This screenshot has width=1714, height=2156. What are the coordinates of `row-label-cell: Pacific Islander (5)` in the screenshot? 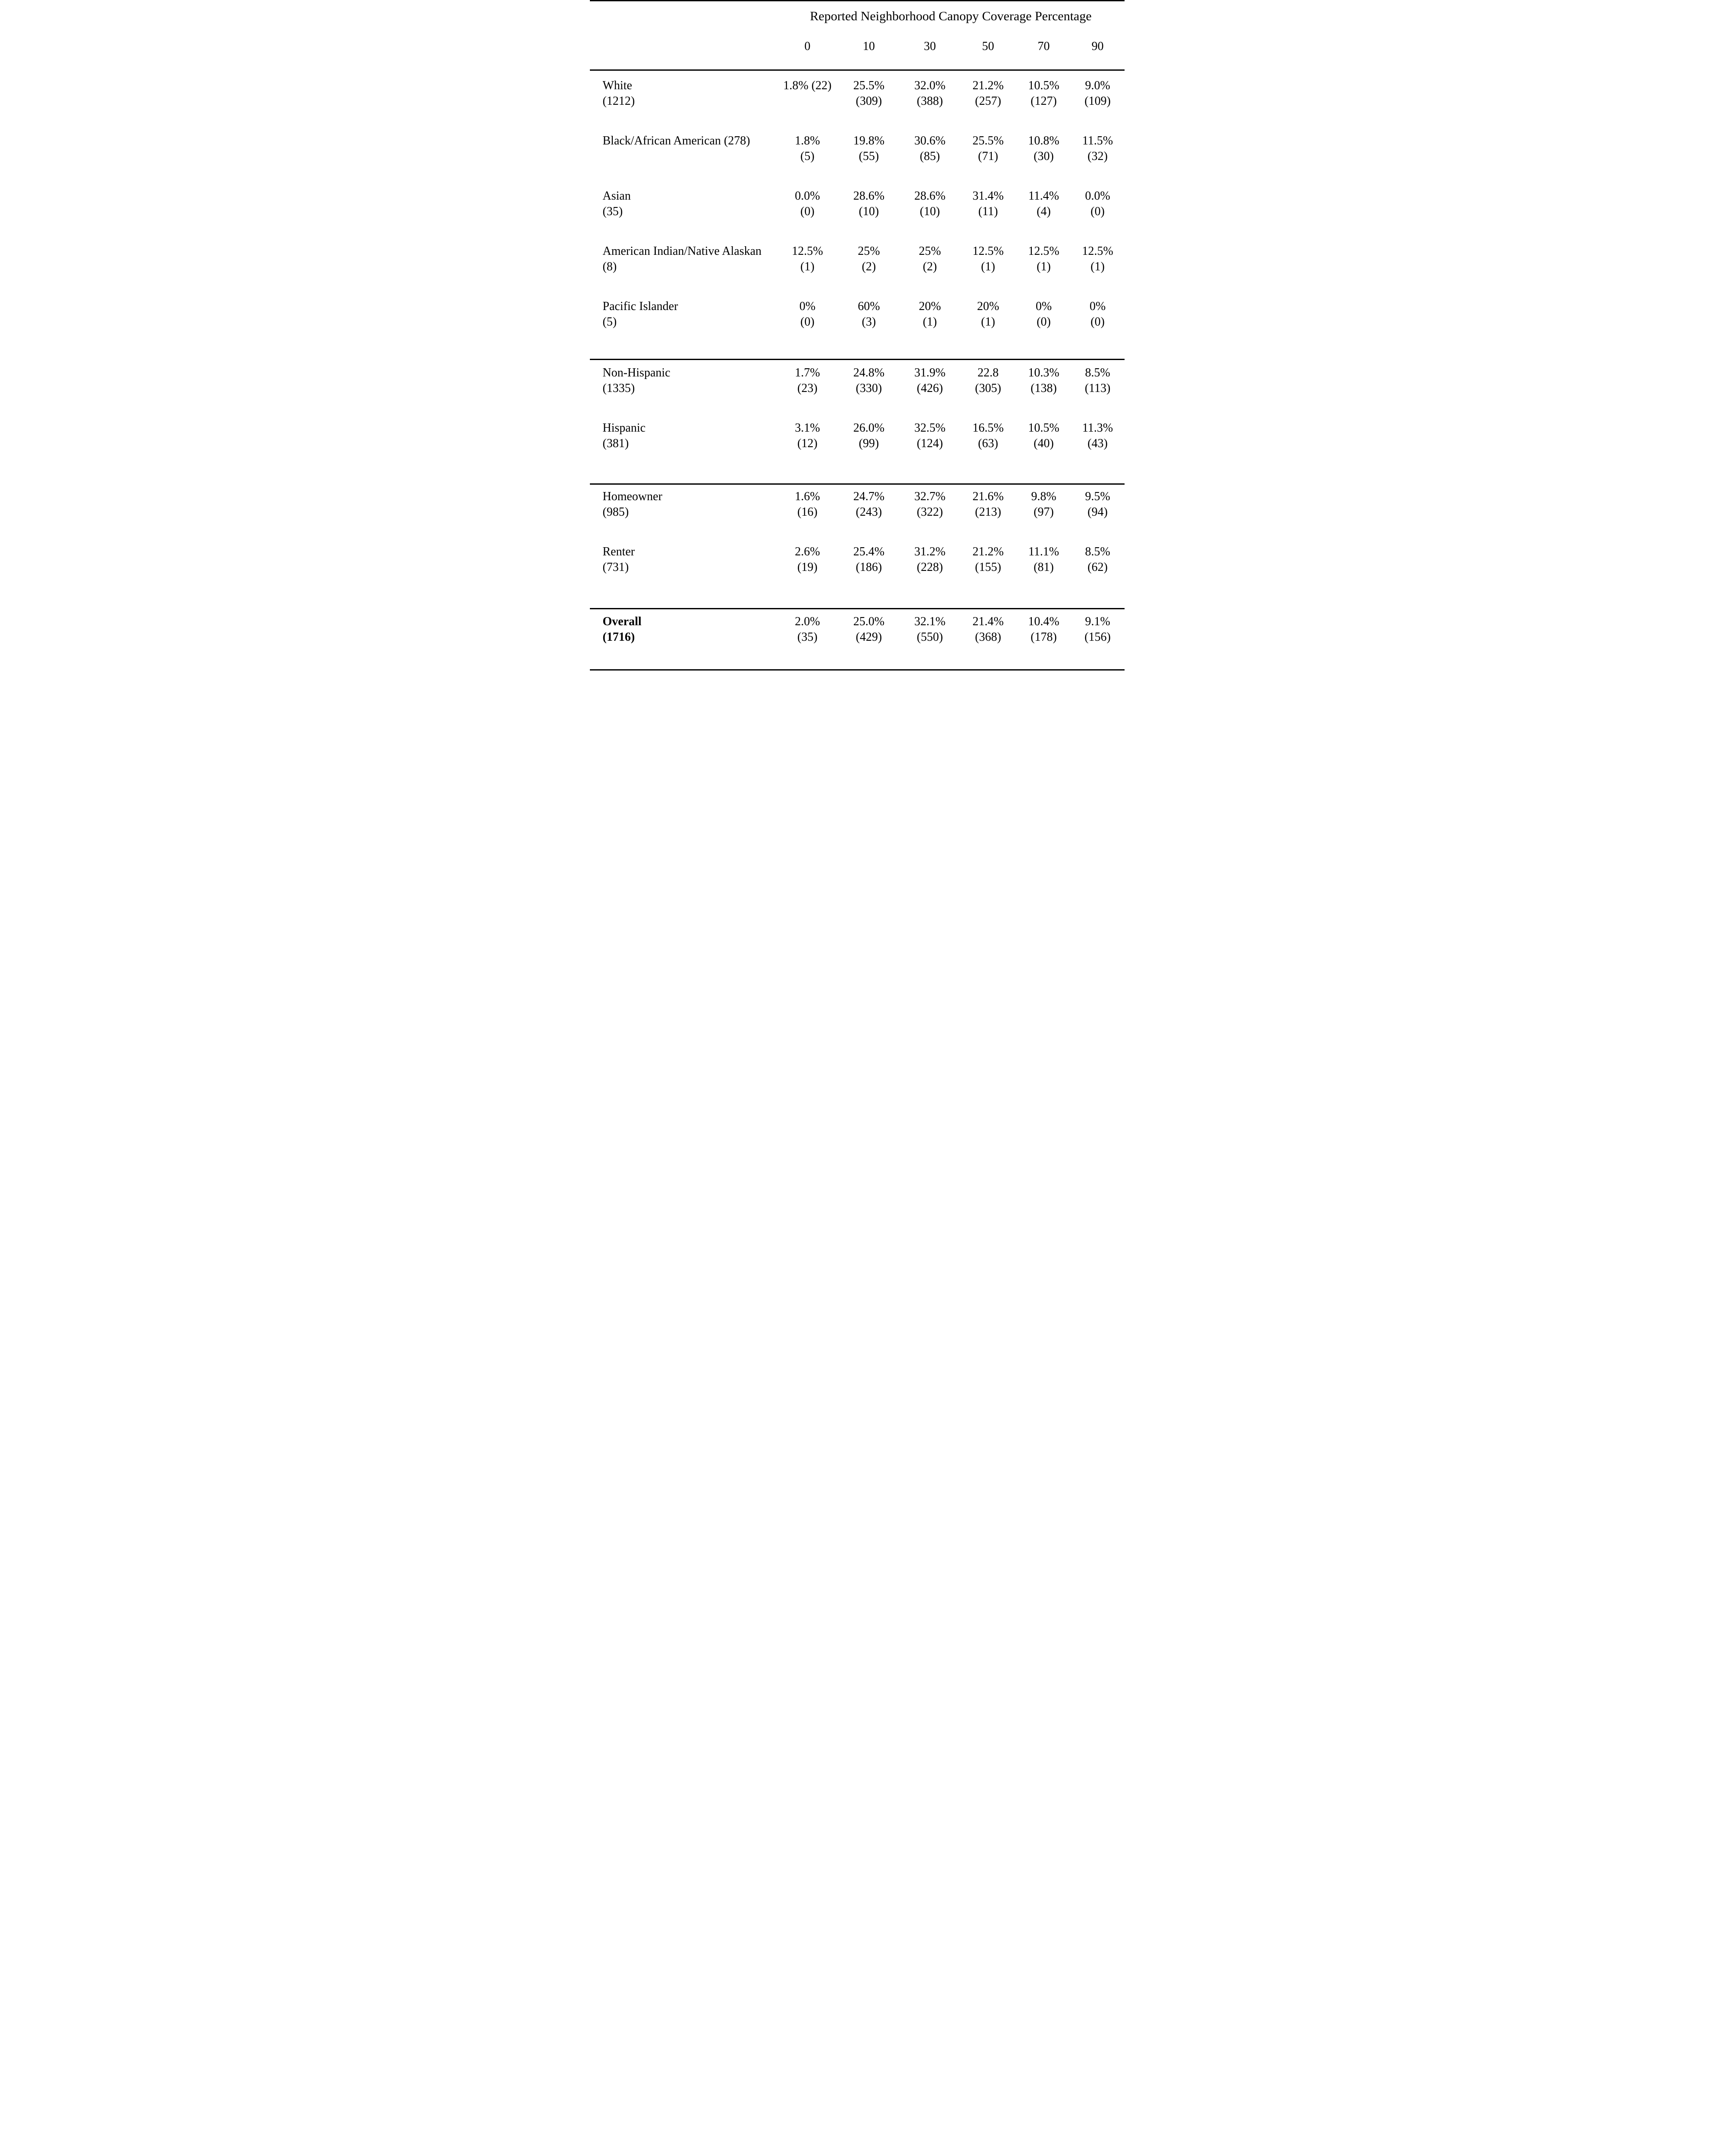 It's located at (683, 314).